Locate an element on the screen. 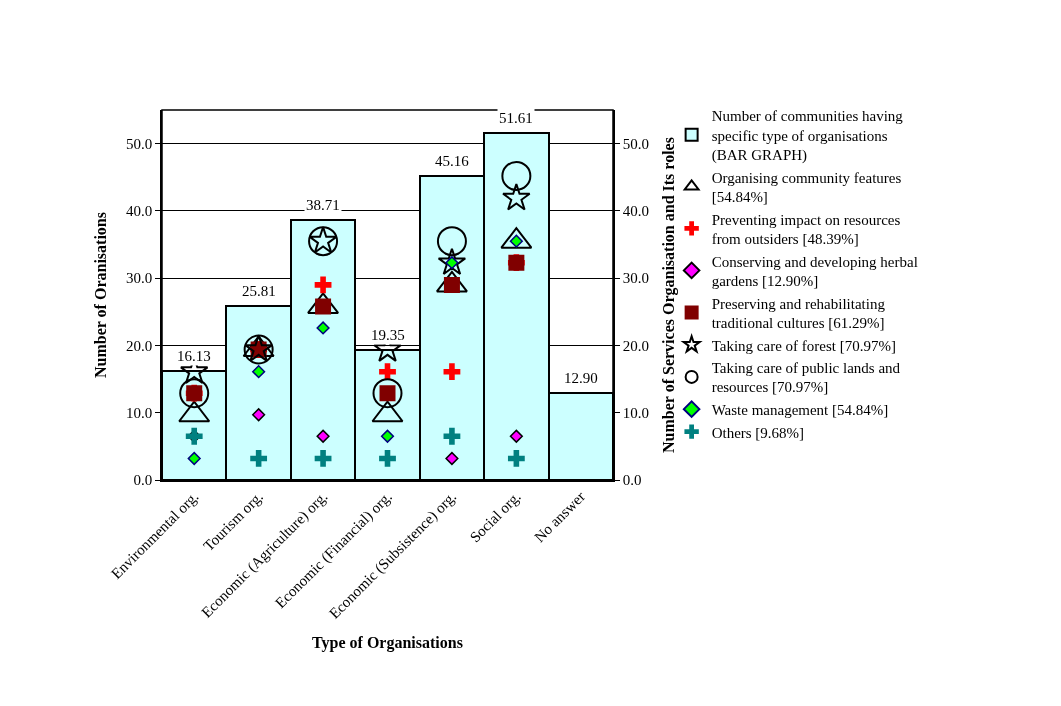  y-tick-label: 0.0 is located at coordinates (143, 480).